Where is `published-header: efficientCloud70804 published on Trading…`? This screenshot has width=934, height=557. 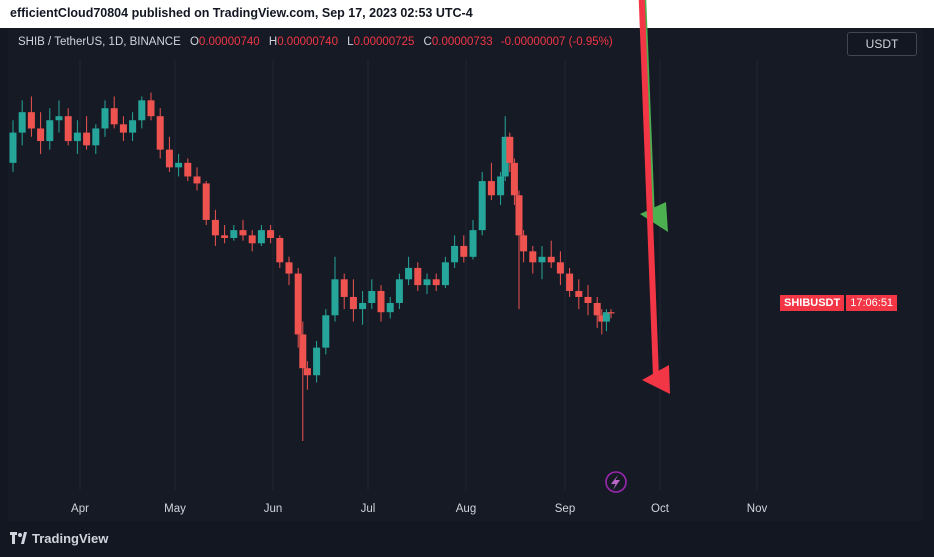 published-header: efficientCloud70804 published on Trading… is located at coordinates (467, 14).